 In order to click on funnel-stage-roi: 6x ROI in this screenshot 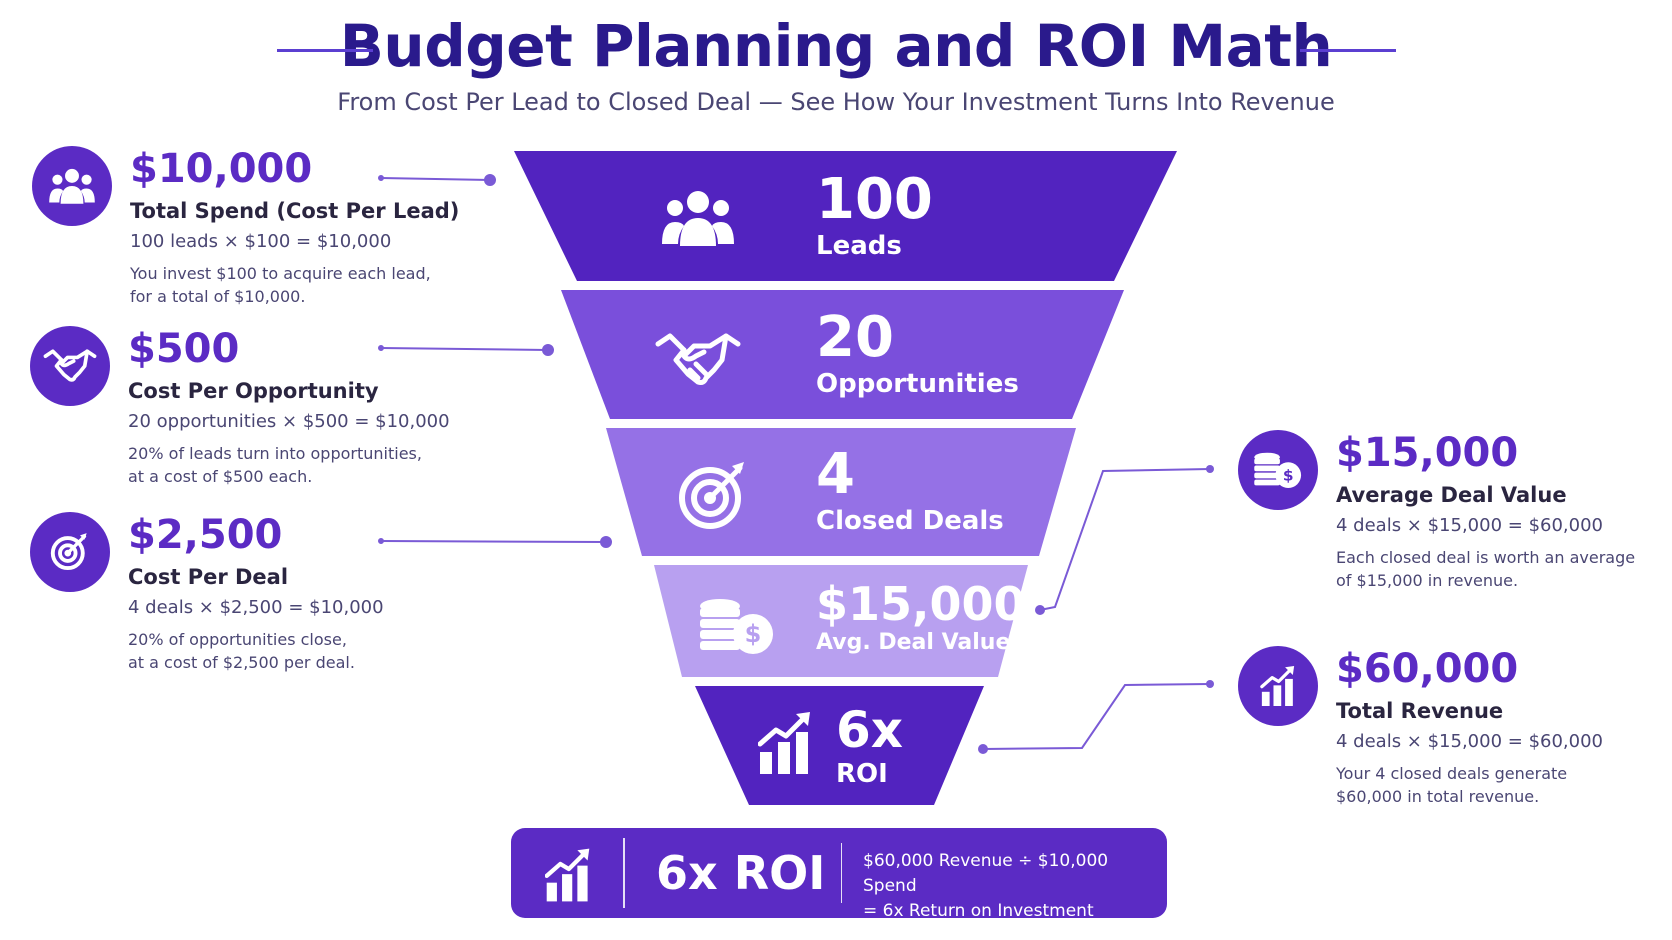, I will do `click(869, 746)`.